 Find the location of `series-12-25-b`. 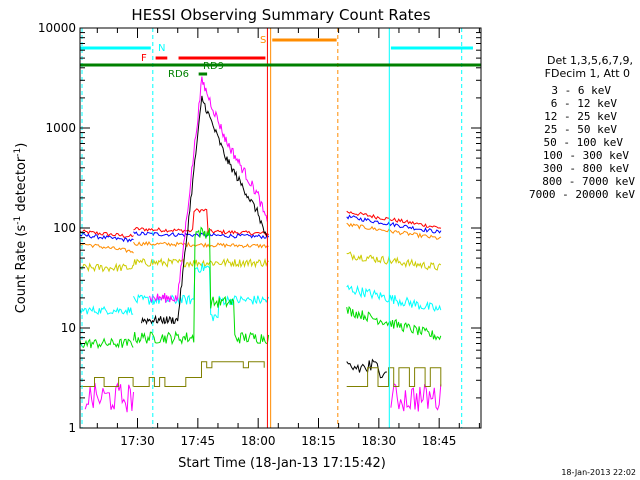

series-12-25-b is located at coordinates (201, 286).